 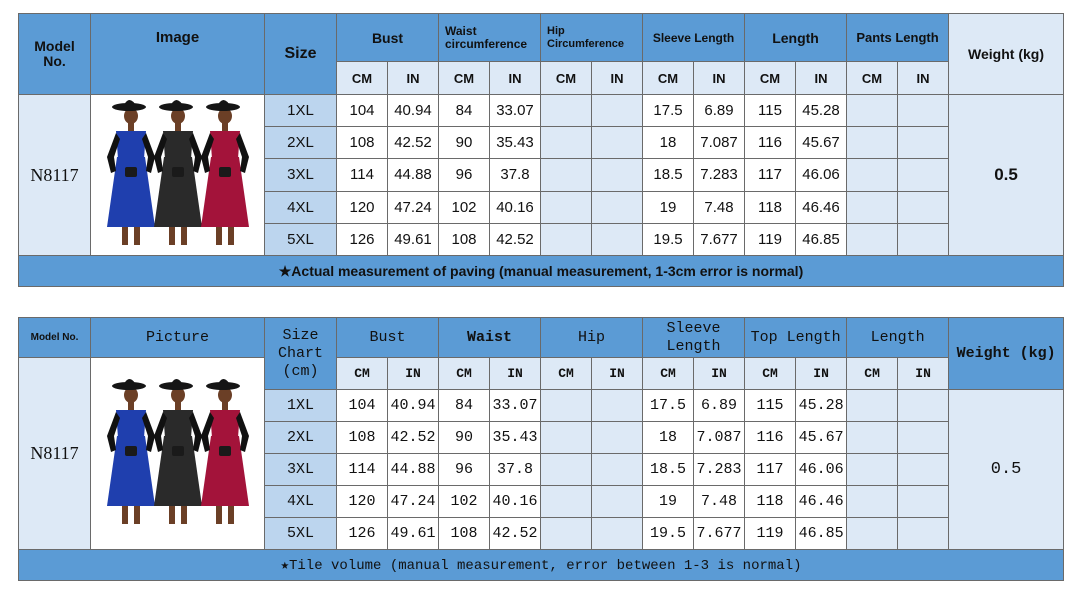 What do you see at coordinates (668, 405) in the screenshot?
I see `sleeve-cm: 17.5` at bounding box center [668, 405].